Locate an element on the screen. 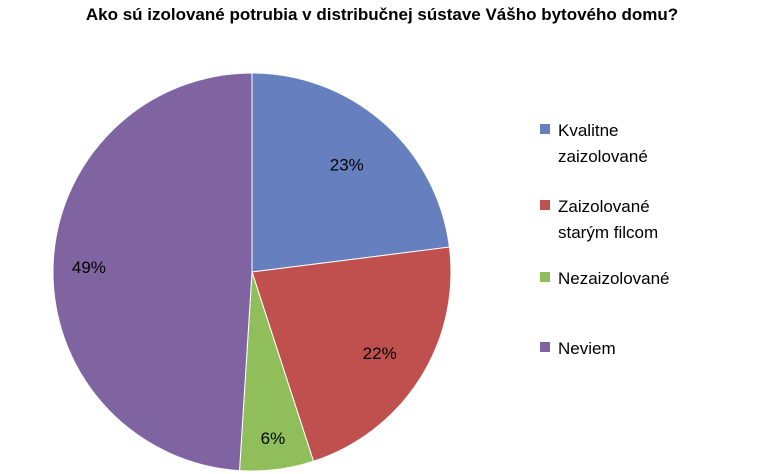 This screenshot has width=764, height=474. legend-label-line: Zaizolované is located at coordinates (604, 206).